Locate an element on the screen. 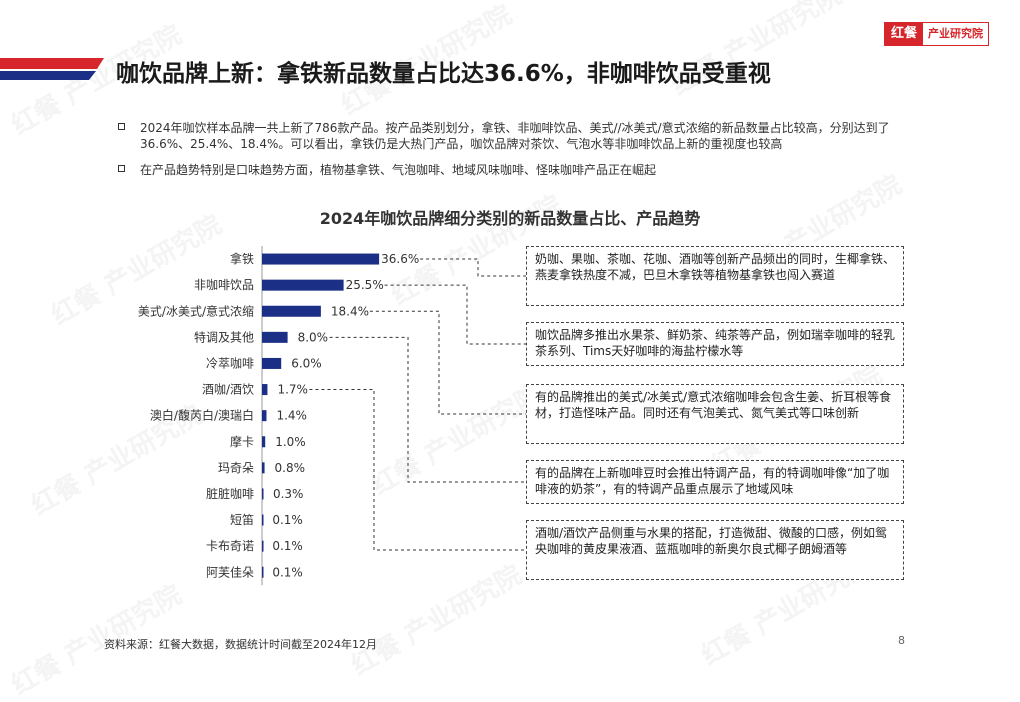 The image size is (1020, 702). value-label: 25.5% is located at coordinates (365, 285).